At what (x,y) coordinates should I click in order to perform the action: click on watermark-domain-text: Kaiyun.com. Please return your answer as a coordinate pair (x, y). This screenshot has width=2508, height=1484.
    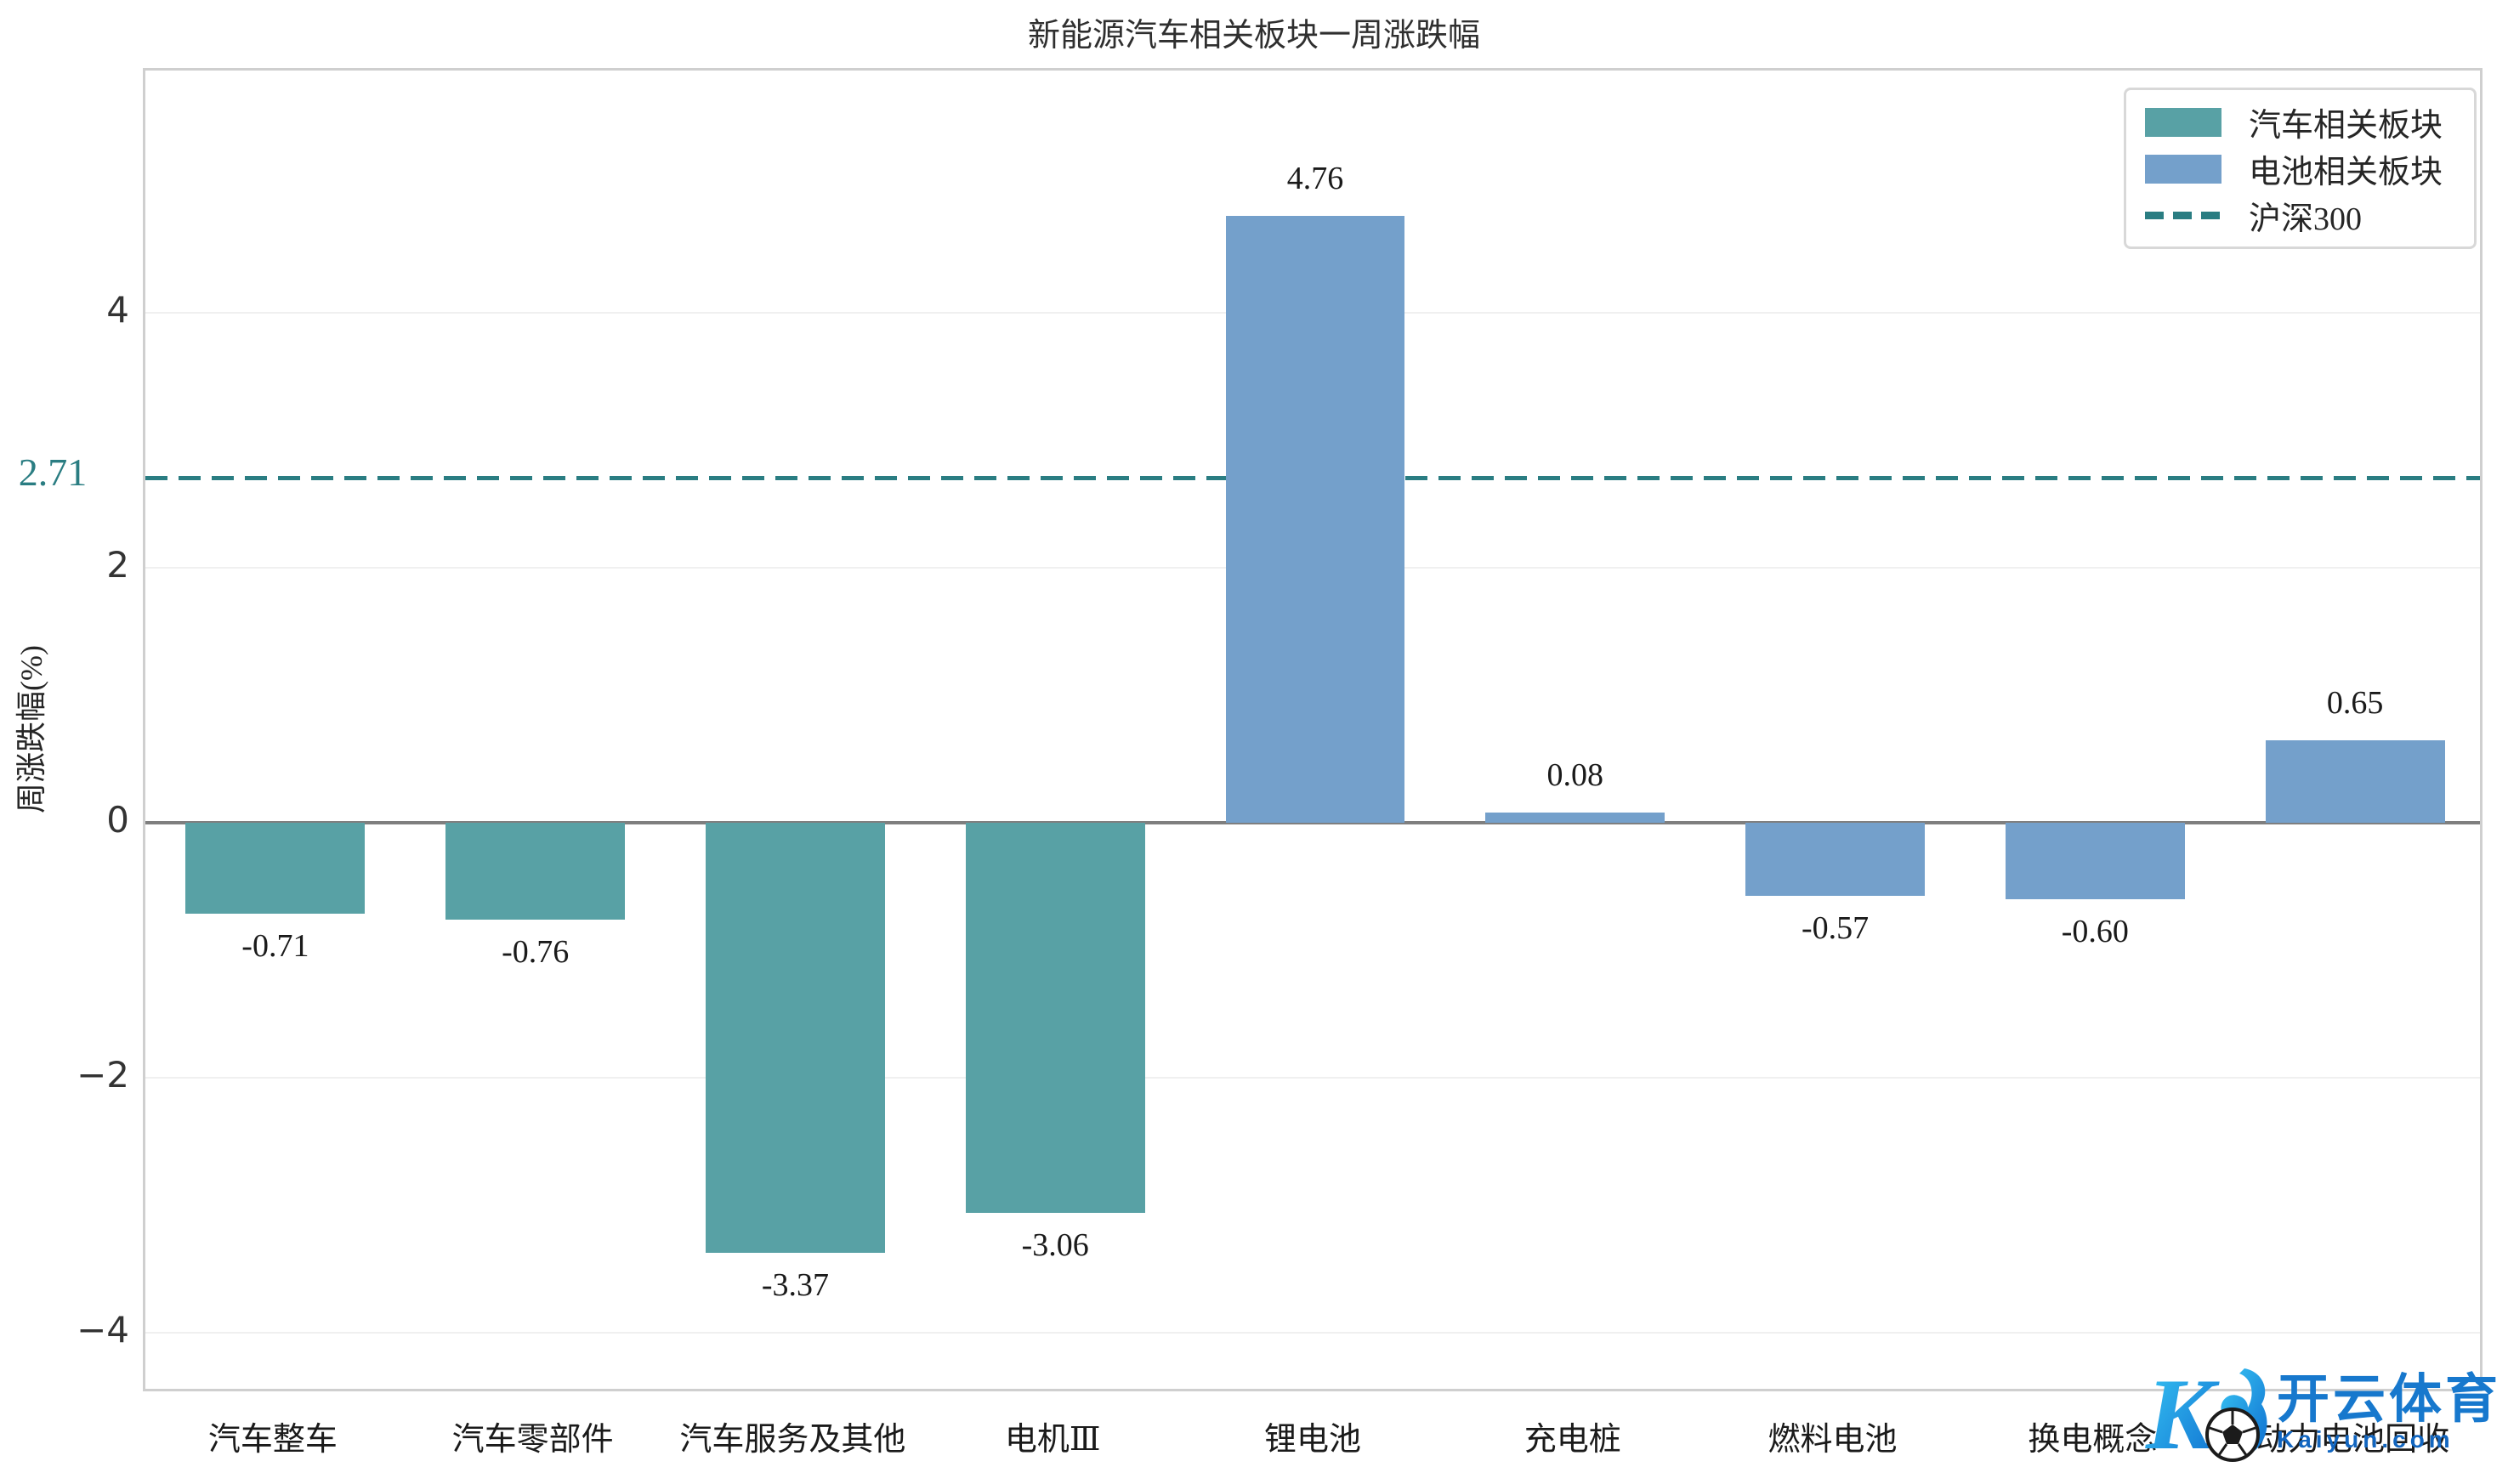
    Looking at the image, I should click on (2365, 1439).